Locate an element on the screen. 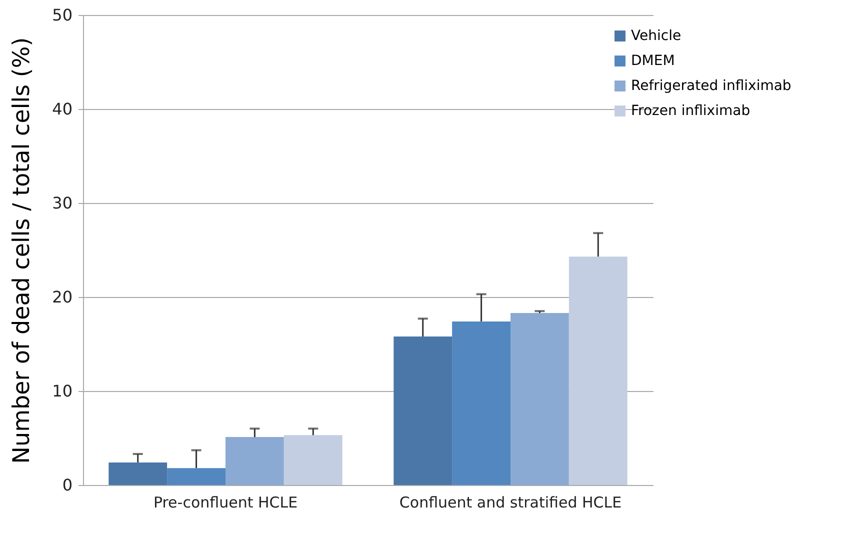 The width and height of the screenshot is (857, 550). y-tick-label: 50 is located at coordinates (62, 15).